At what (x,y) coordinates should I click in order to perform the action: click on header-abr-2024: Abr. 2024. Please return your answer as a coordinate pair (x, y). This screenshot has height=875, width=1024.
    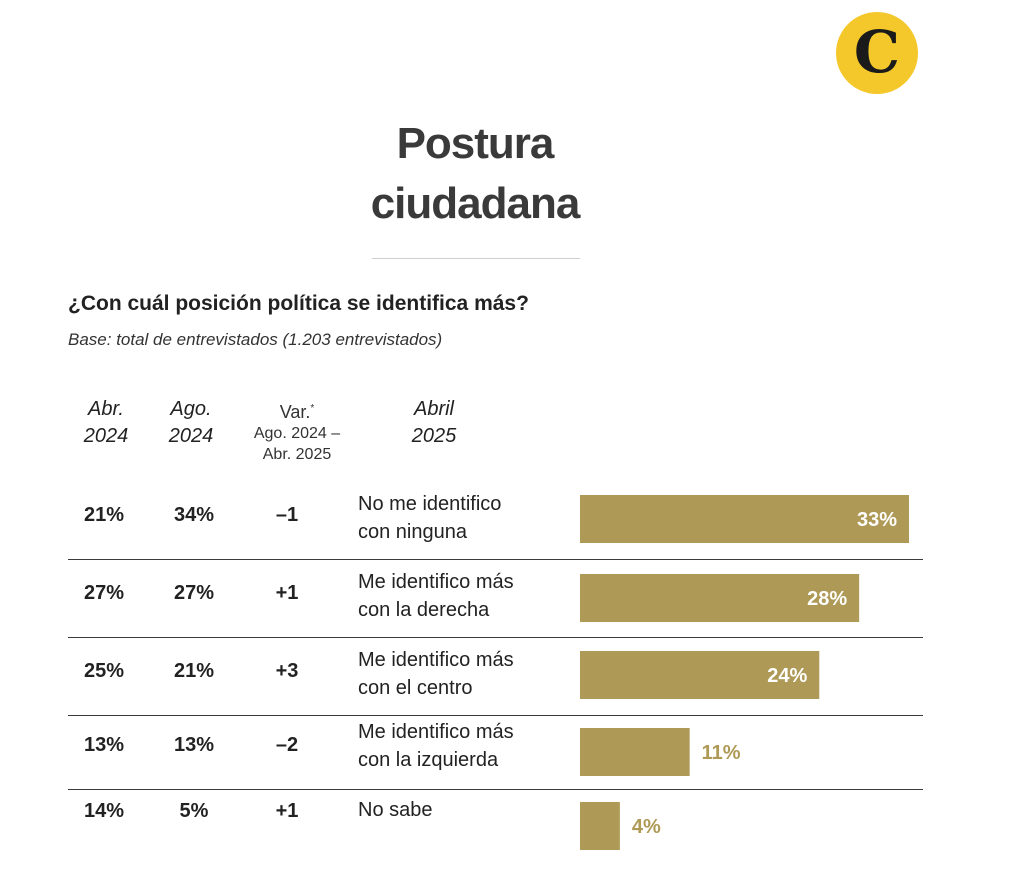
    Looking at the image, I should click on (106, 423).